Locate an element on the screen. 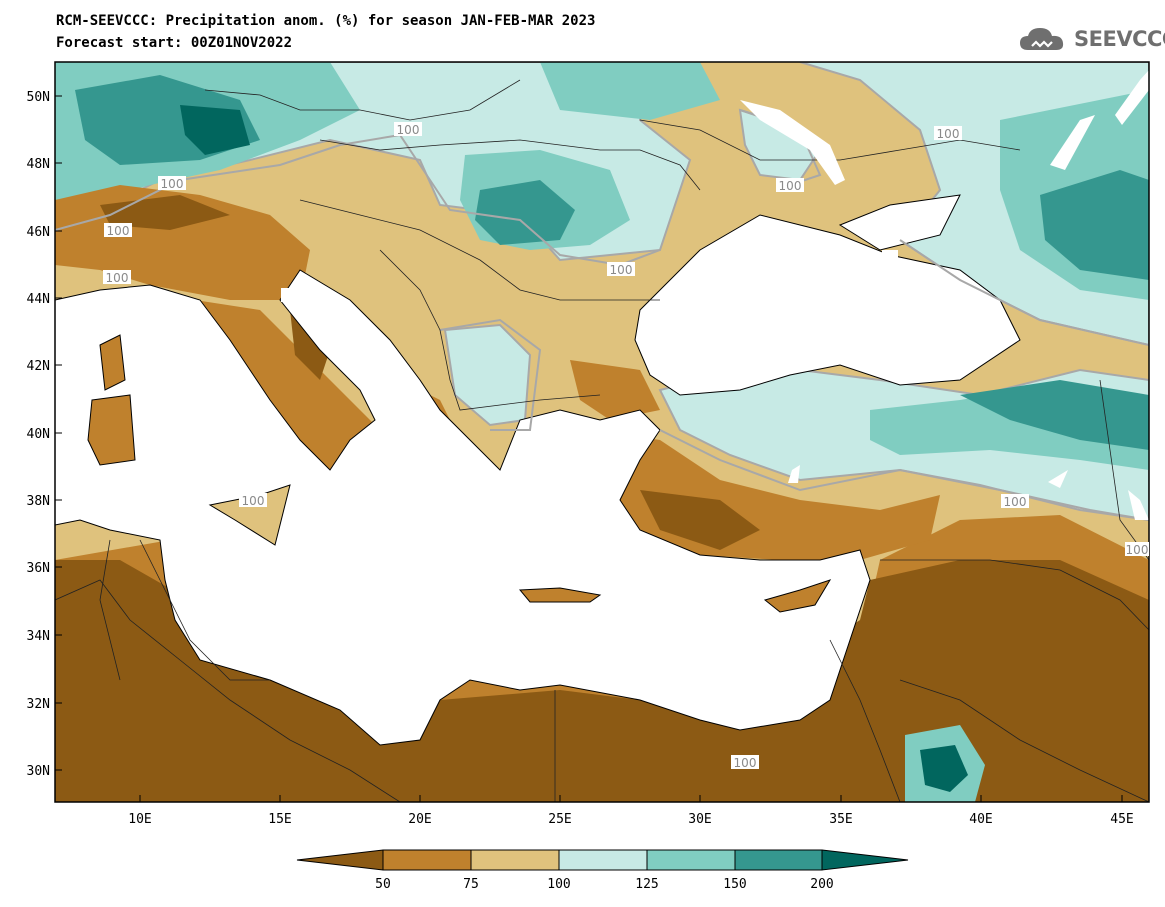 The width and height of the screenshot is (1165, 907). seevccc-logo: SEEVCCC is located at coordinates (1091, 39).